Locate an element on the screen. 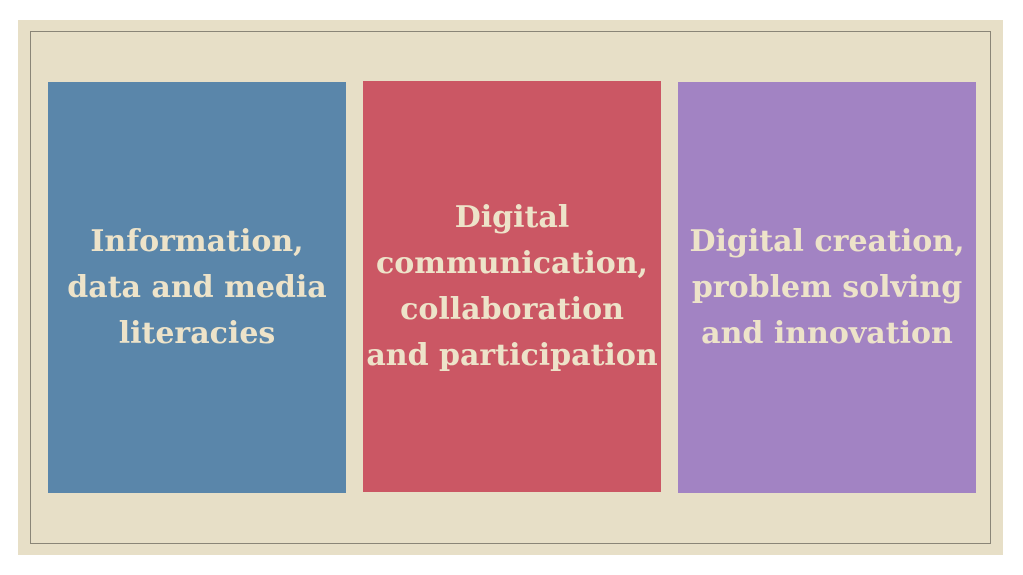  panel-title-line: communication, is located at coordinates (511, 263).